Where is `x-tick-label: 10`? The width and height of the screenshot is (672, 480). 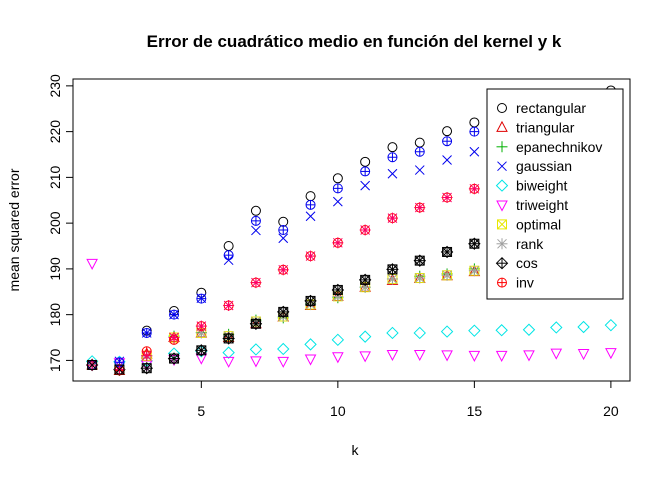 x-tick-label: 10 is located at coordinates (338, 411).